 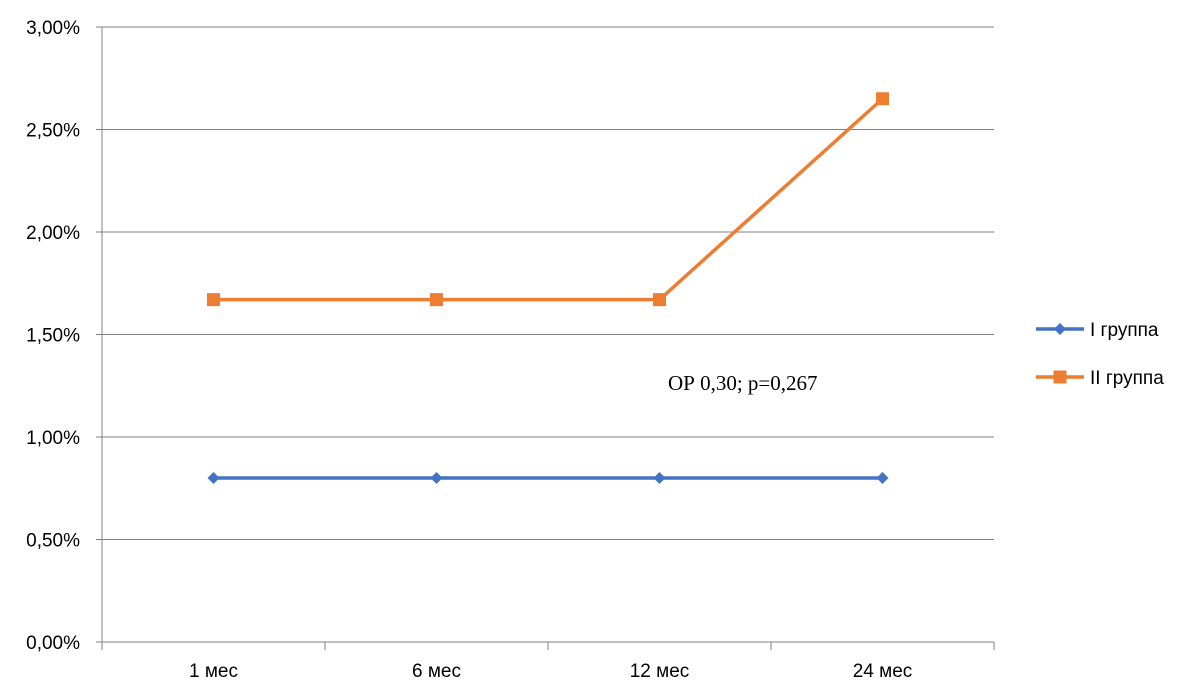 I want to click on y-tick-label: 1,50%, so click(x=53, y=336).